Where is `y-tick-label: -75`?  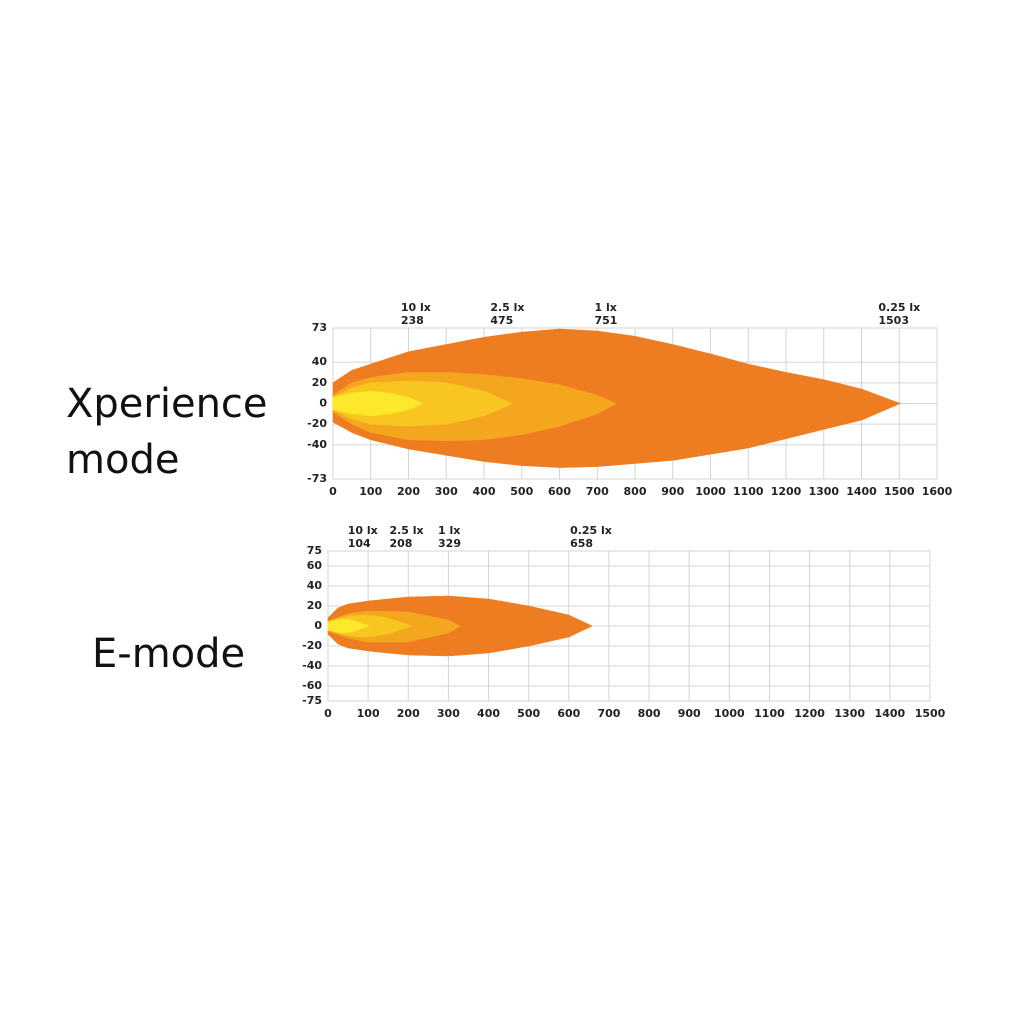 y-tick-label: -75 is located at coordinates (312, 700).